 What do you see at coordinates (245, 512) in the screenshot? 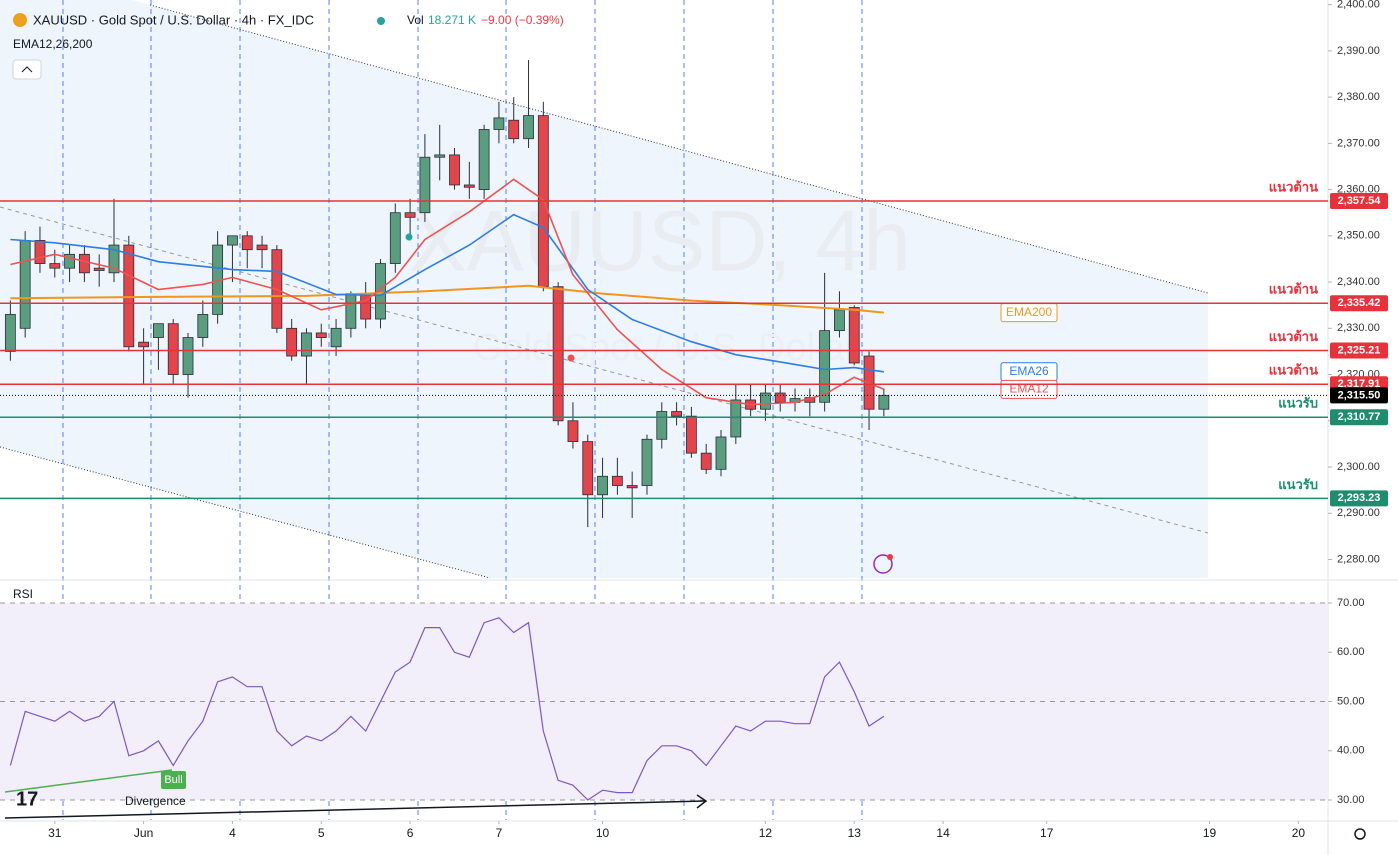
I see `channel-lower` at bounding box center [245, 512].